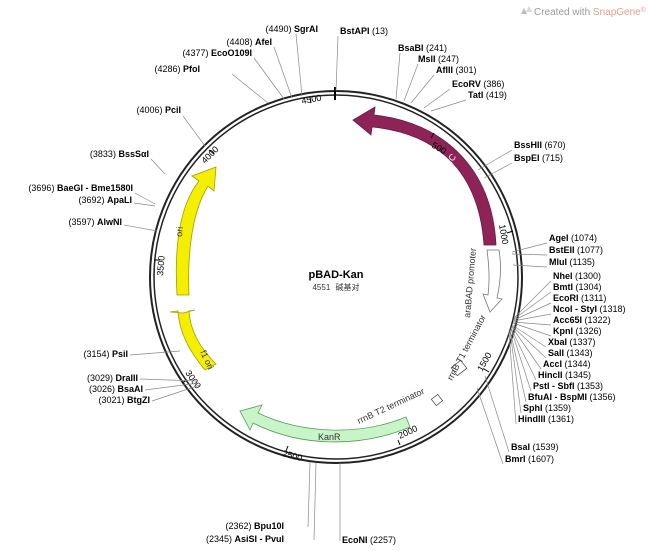  Describe the element at coordinates (196, 231) in the screenshot. I see `ori-feature-arrow` at that location.